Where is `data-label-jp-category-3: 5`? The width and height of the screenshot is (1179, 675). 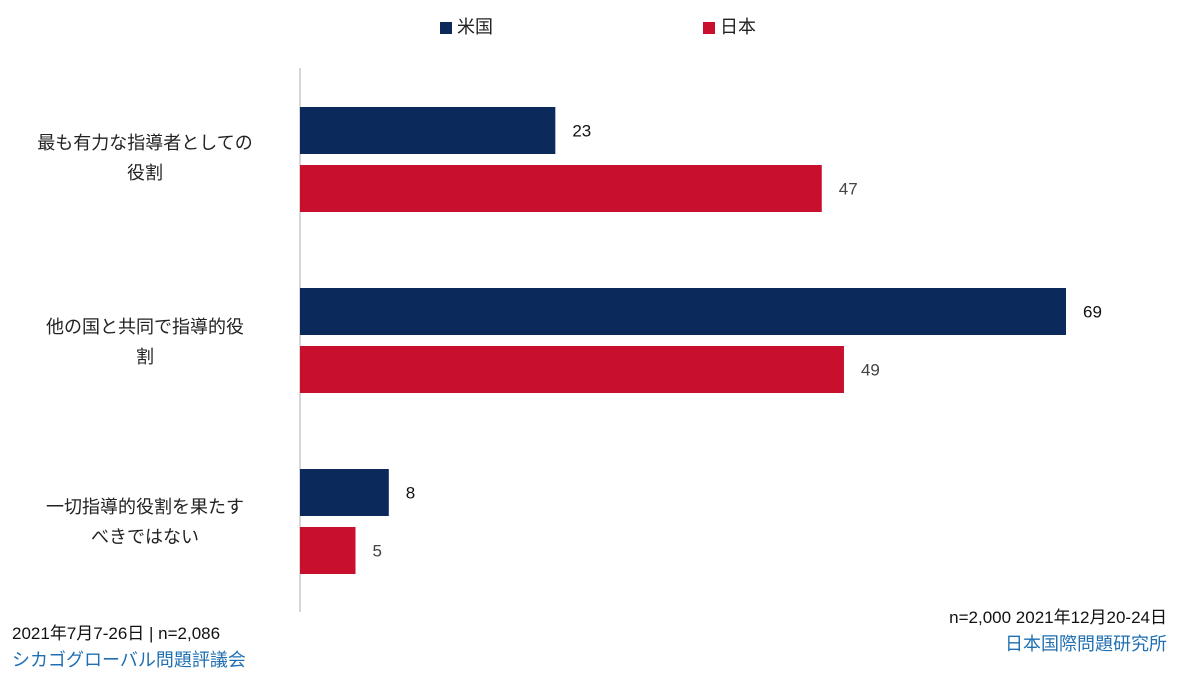 data-label-jp-category-3: 5 is located at coordinates (377, 551).